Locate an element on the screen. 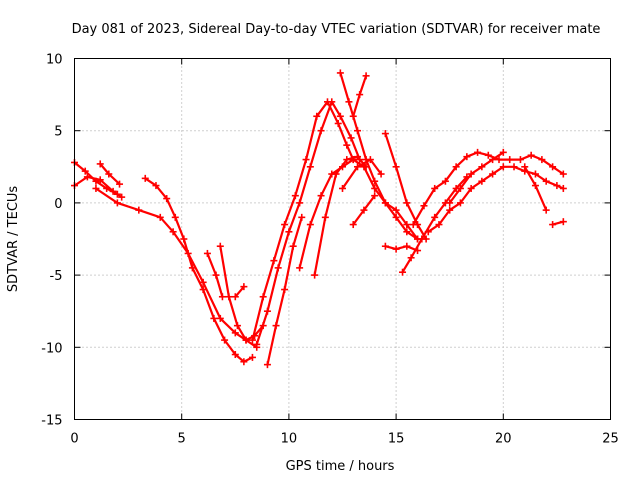 The height and width of the screenshot is (480, 640). x-tick-label: 25 is located at coordinates (610, 439).